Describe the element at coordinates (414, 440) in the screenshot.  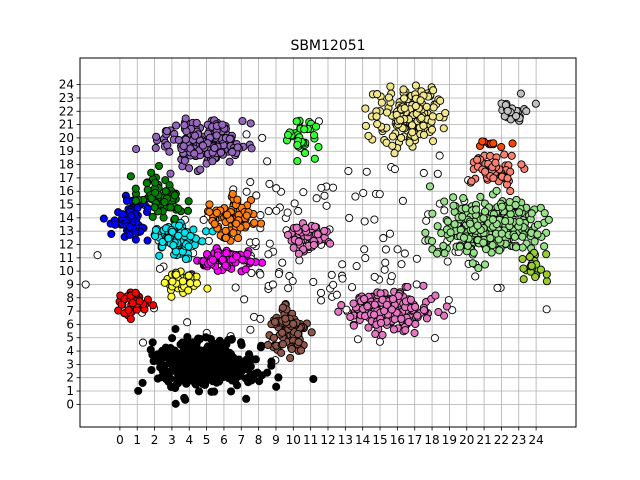
I see `x-tick-label: 17` at that location.